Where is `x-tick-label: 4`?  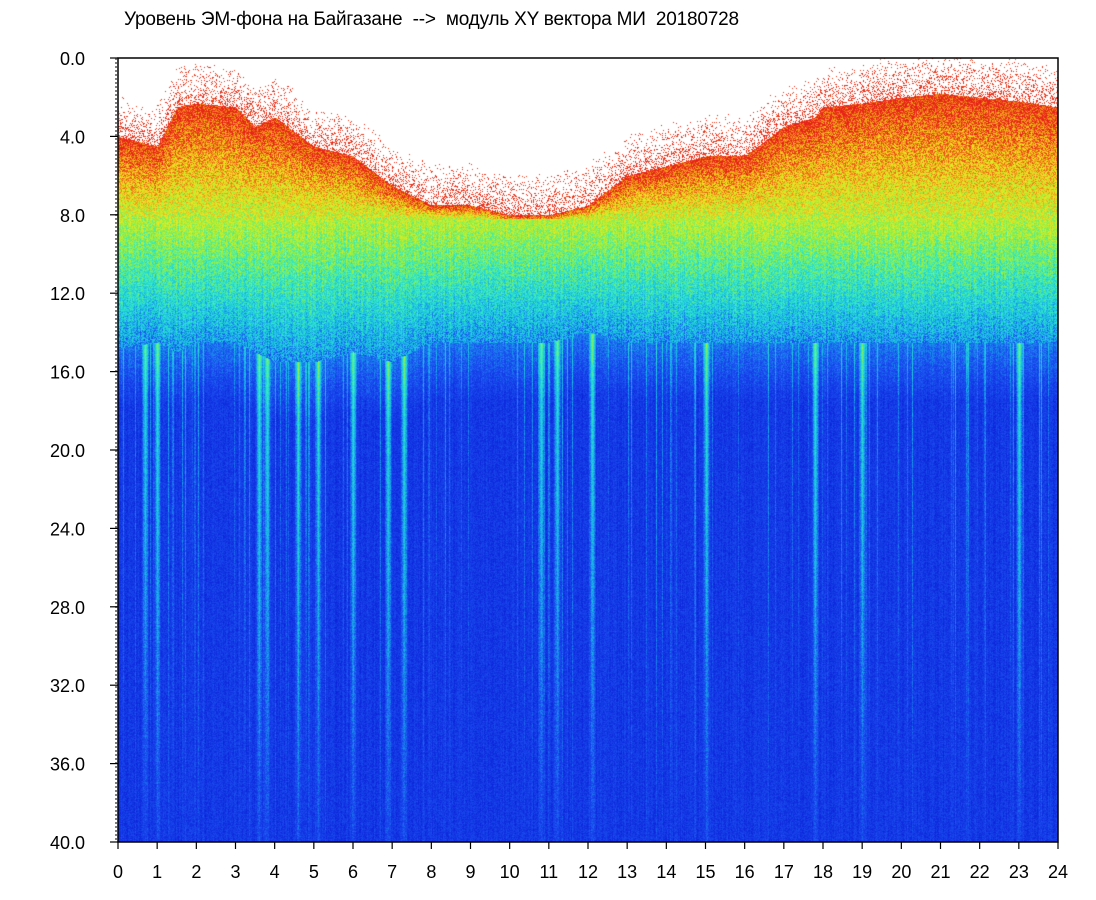
x-tick-label: 4 is located at coordinates (275, 872).